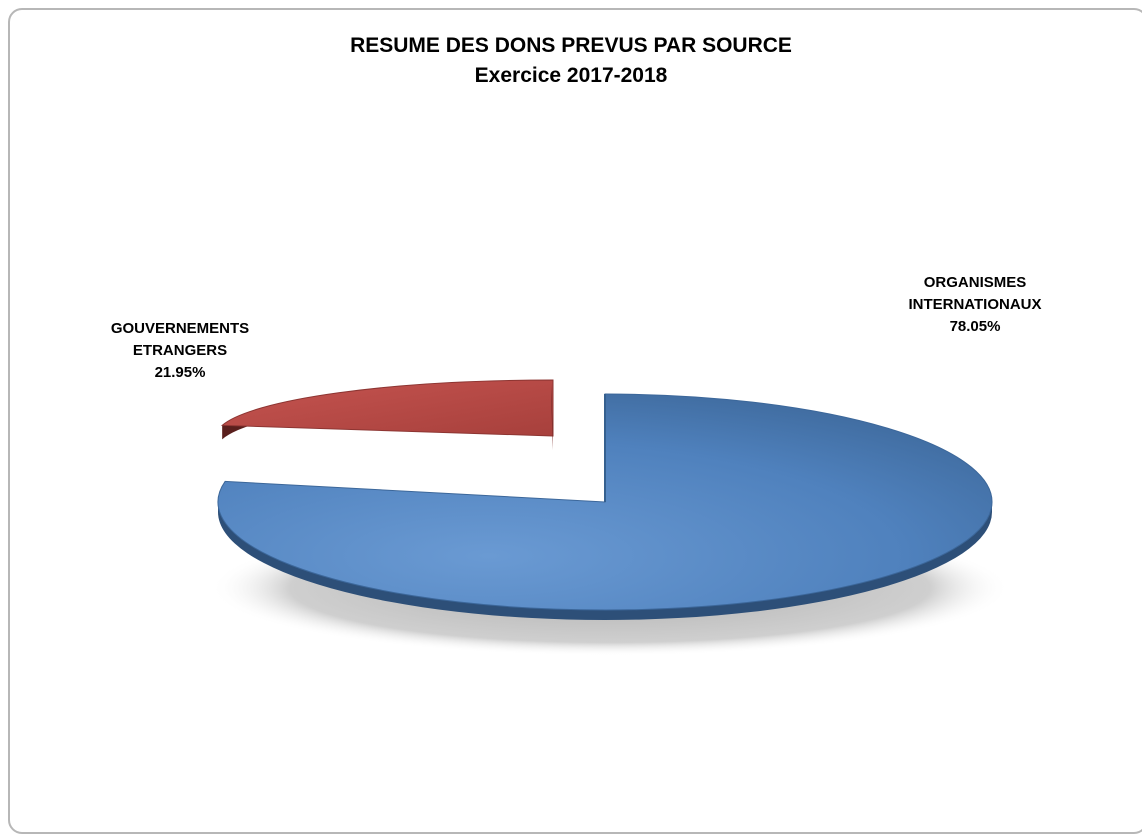 The width and height of the screenshot is (1142, 834). I want to click on slice-label-organismes-line2: INTERNATIONAUX, so click(975, 304).